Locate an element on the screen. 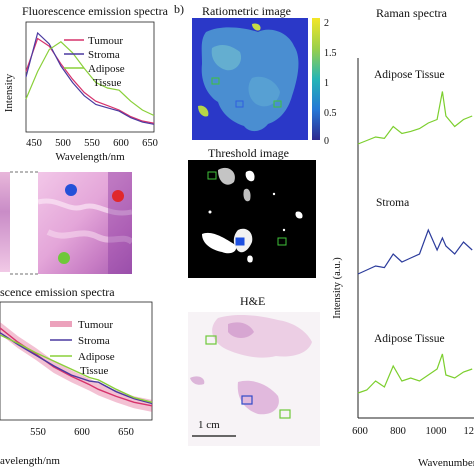  series-line-tumour is located at coordinates (90, 80).